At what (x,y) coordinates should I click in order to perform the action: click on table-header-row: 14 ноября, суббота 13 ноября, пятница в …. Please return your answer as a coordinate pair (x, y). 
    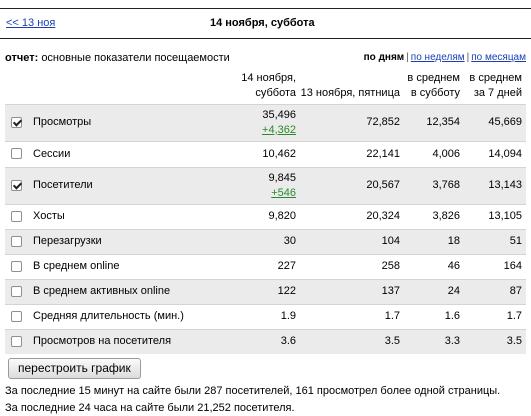
    Looking at the image, I should click on (265, 85).